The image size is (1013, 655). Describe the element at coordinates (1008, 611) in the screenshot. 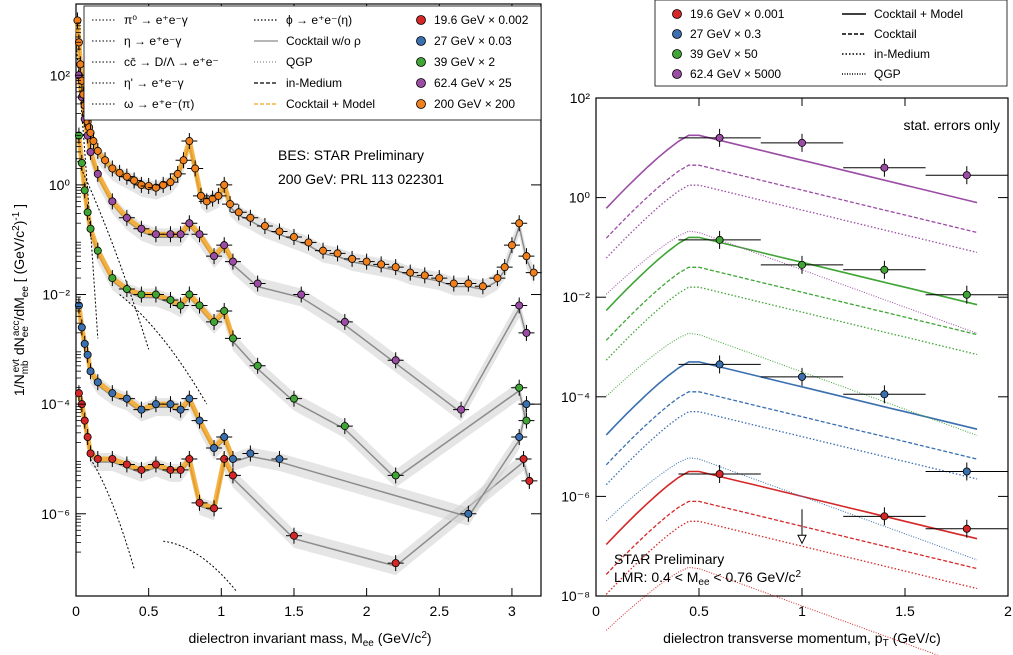

I see `right-x-tick-label: 2` at that location.